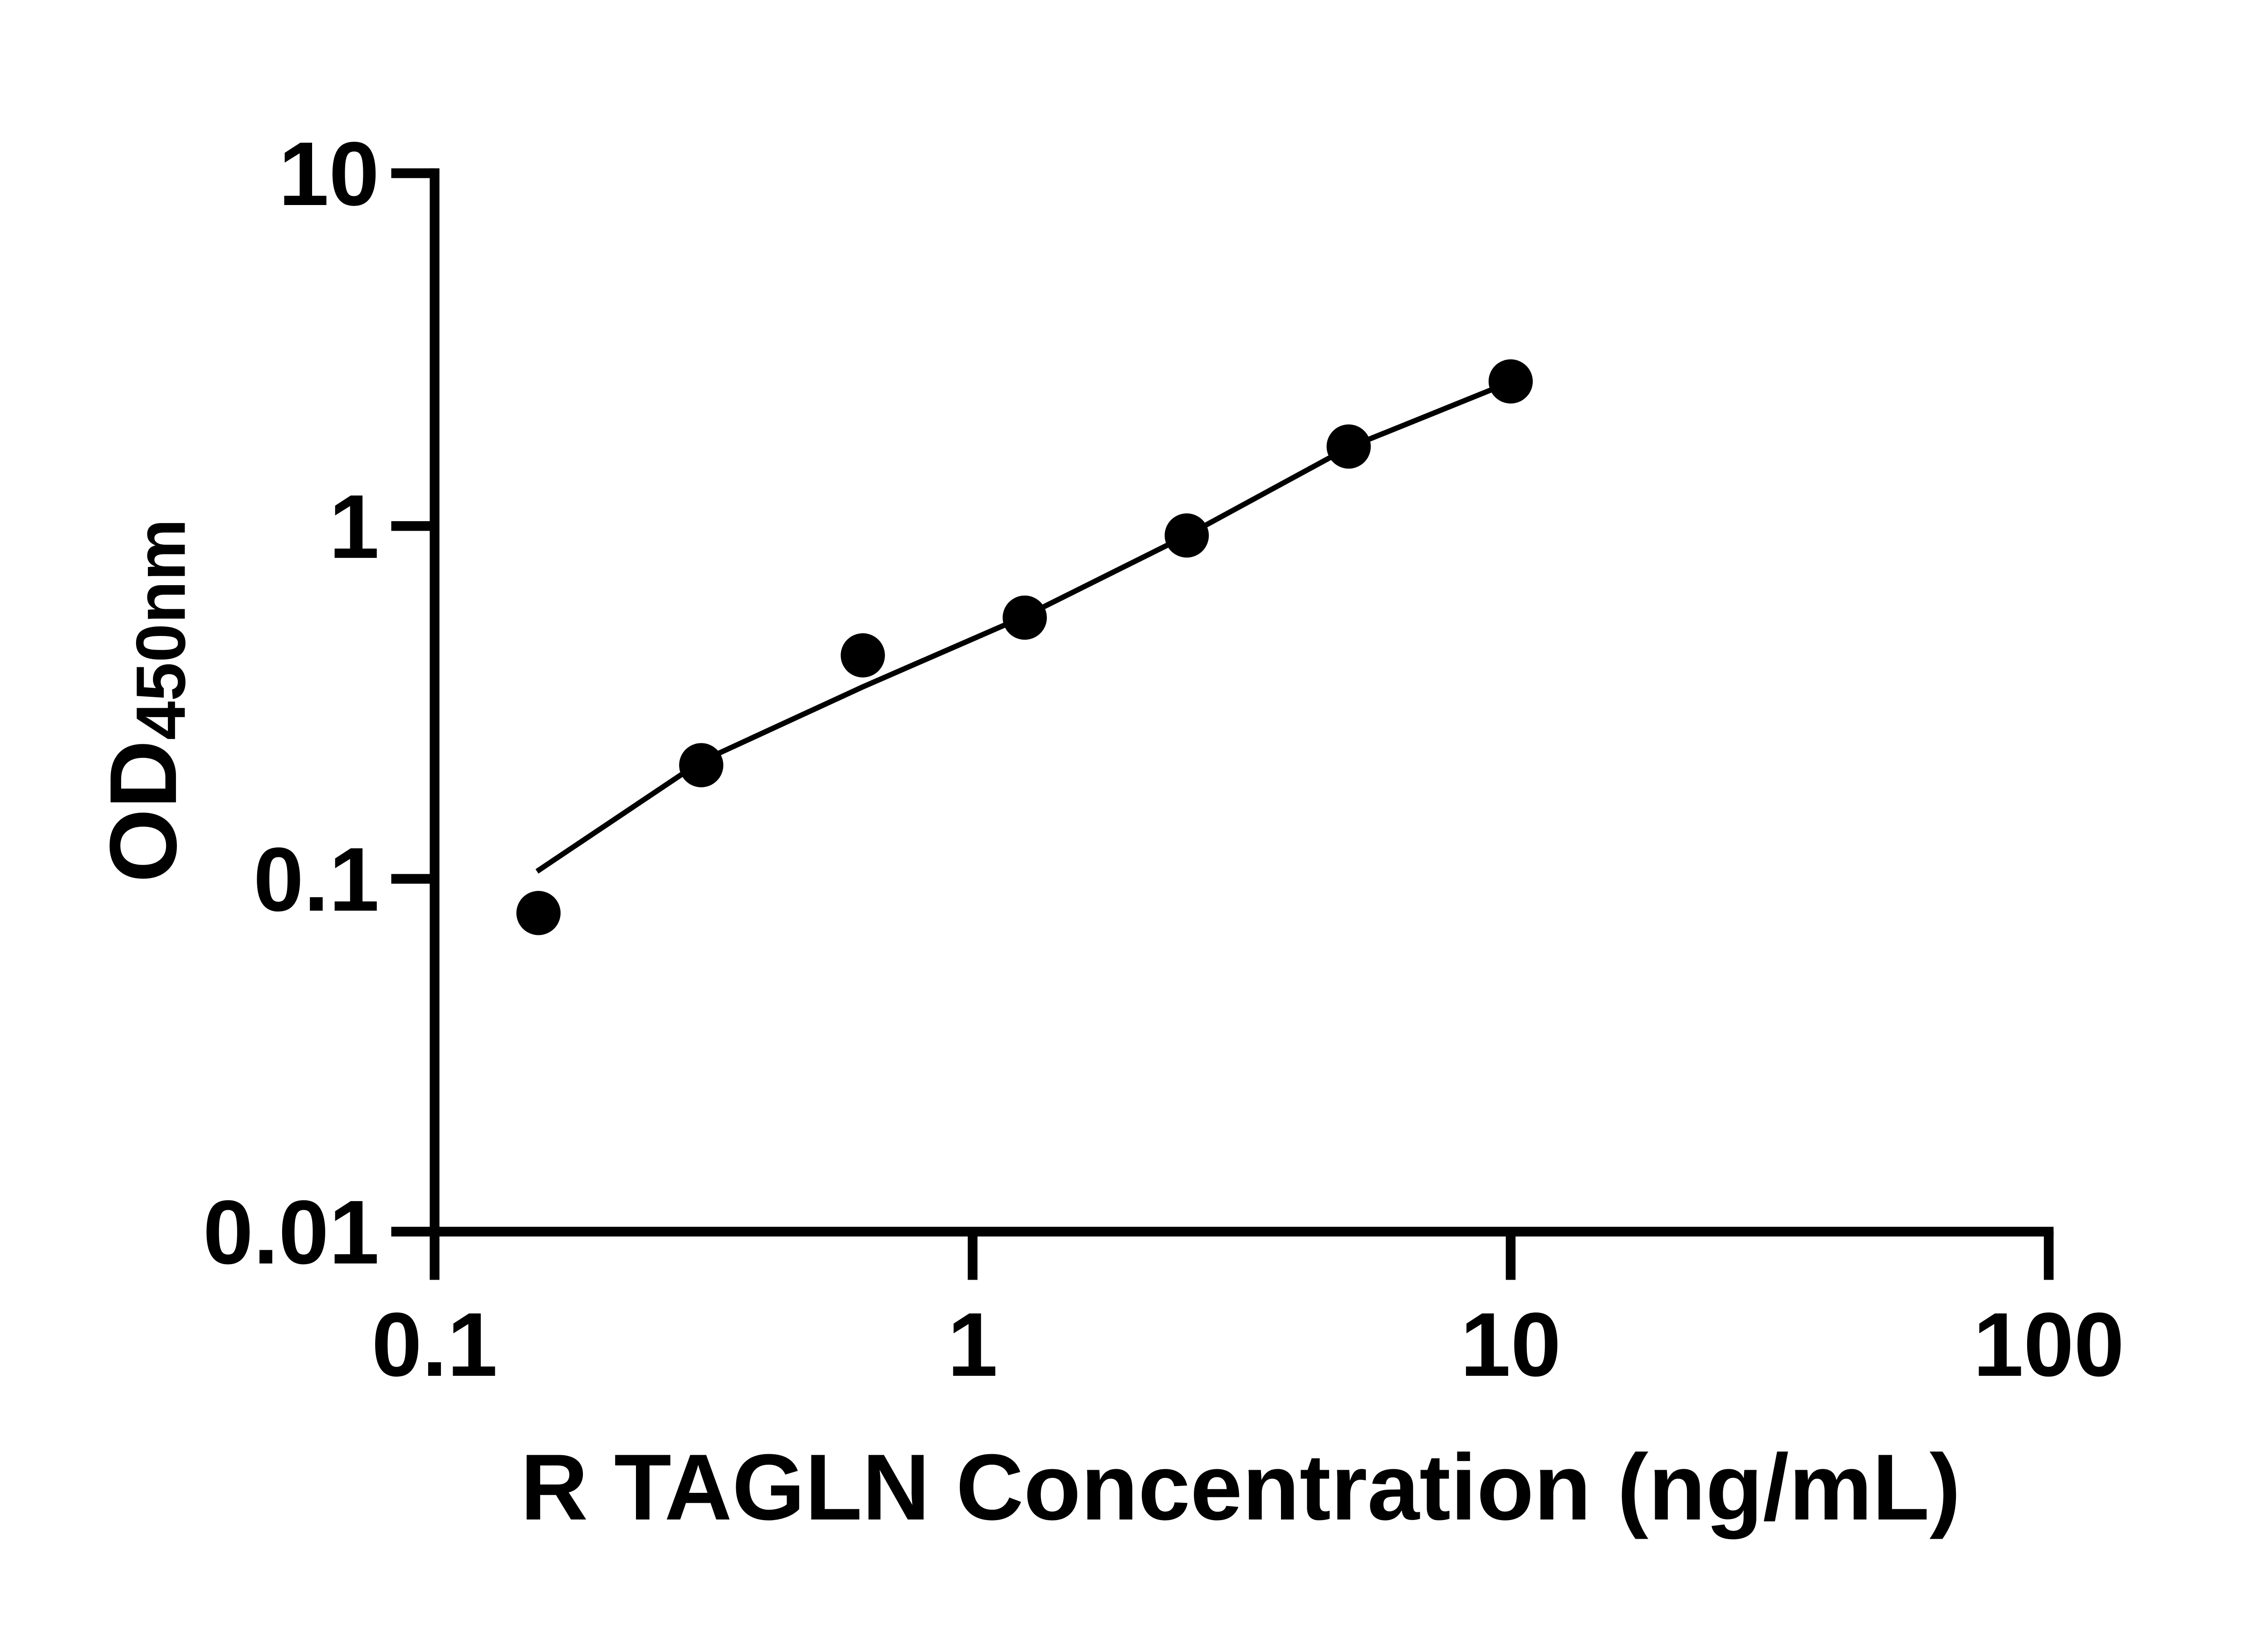 This screenshot has height=1633, width=2268. What do you see at coordinates (973, 1344) in the screenshot?
I see `x-tick-label-1: 1` at bounding box center [973, 1344].